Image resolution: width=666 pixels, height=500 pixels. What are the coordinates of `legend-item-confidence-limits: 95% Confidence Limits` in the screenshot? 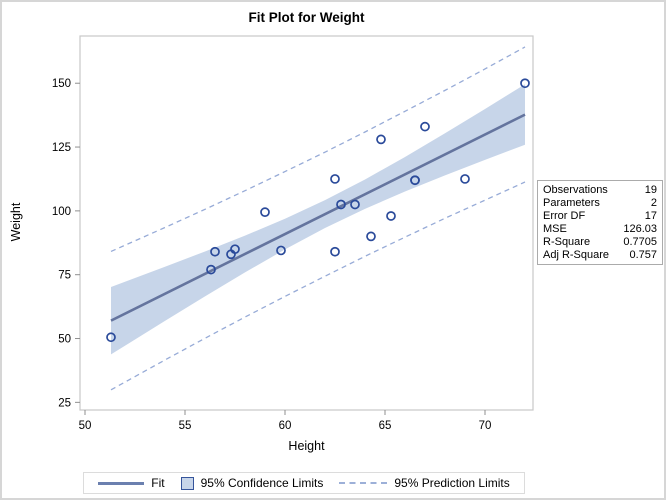 It's located at (252, 483).